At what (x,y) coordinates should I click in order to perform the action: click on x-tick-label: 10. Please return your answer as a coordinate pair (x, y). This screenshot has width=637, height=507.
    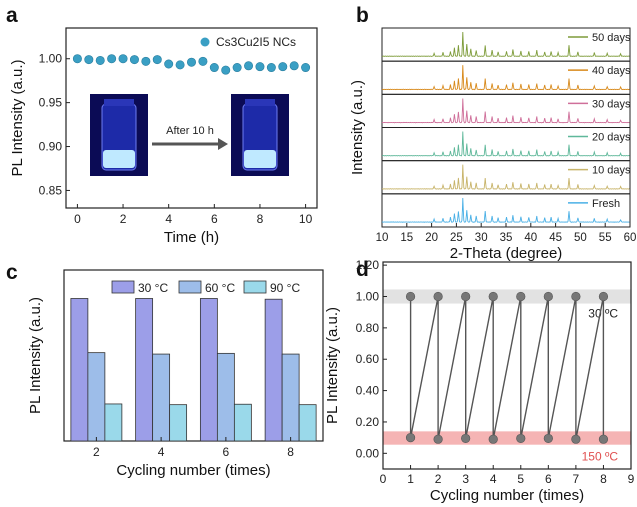
    Looking at the image, I should click on (306, 219).